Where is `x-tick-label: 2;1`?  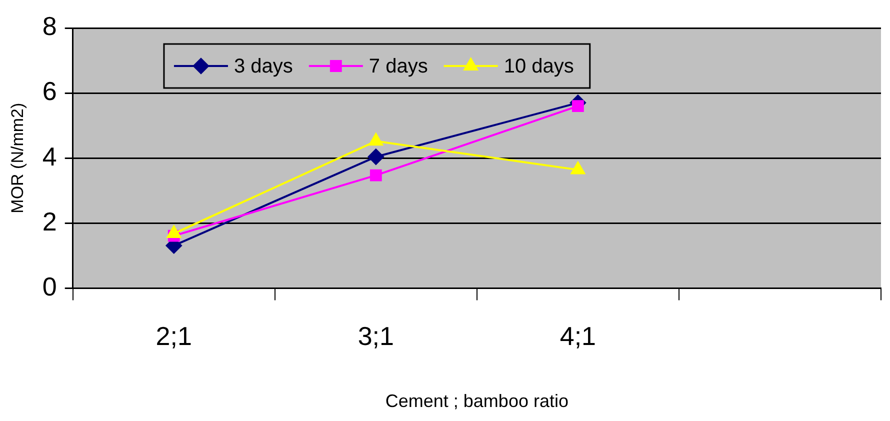 x-tick-label: 2;1 is located at coordinates (174, 335).